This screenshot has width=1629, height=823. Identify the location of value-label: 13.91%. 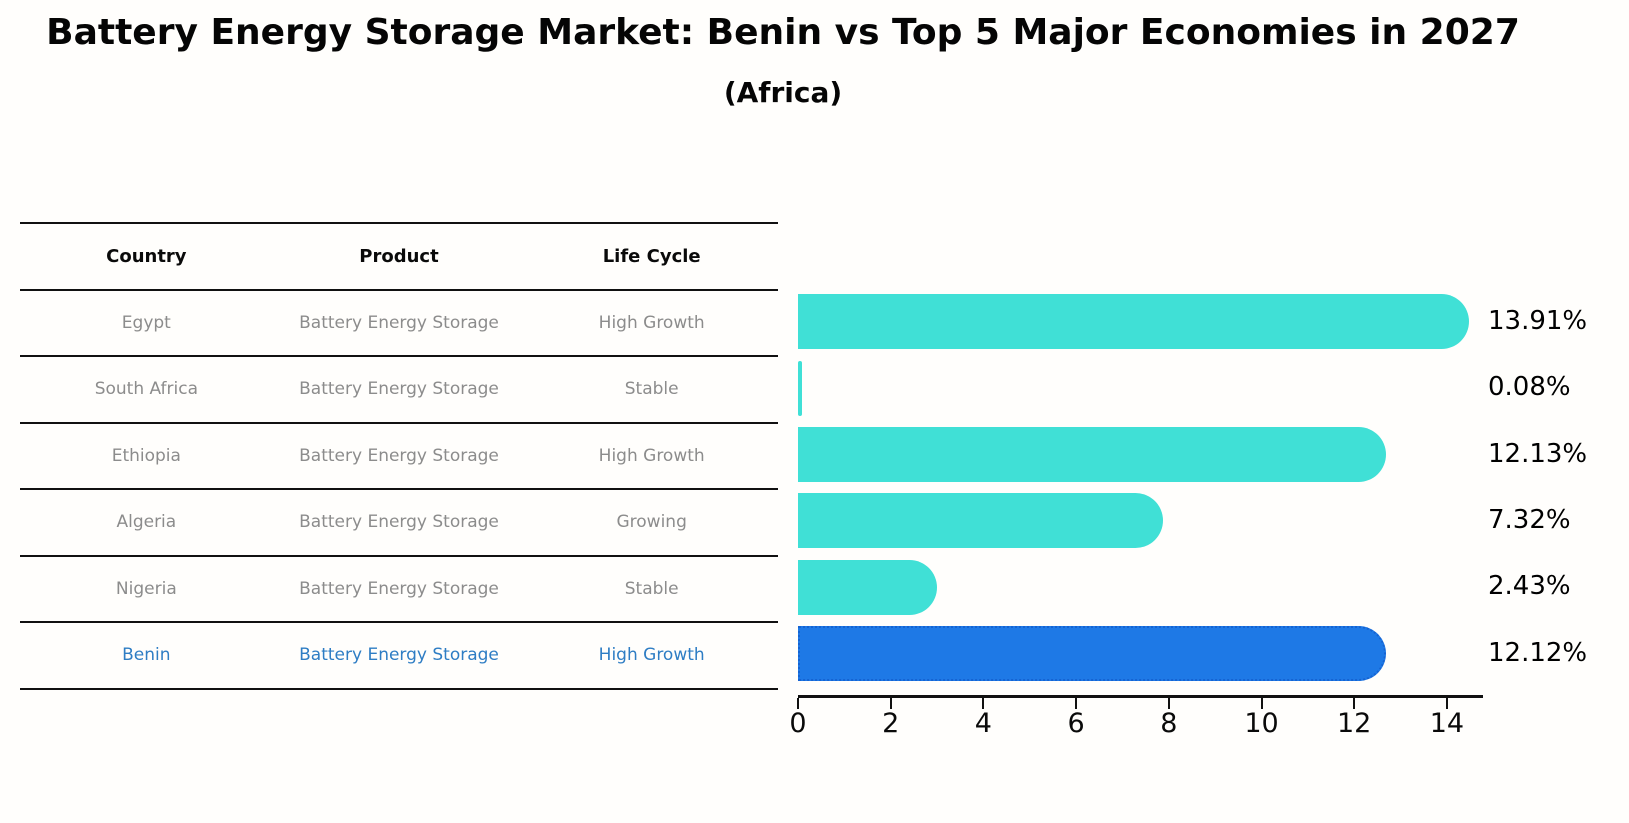
(1538, 320).